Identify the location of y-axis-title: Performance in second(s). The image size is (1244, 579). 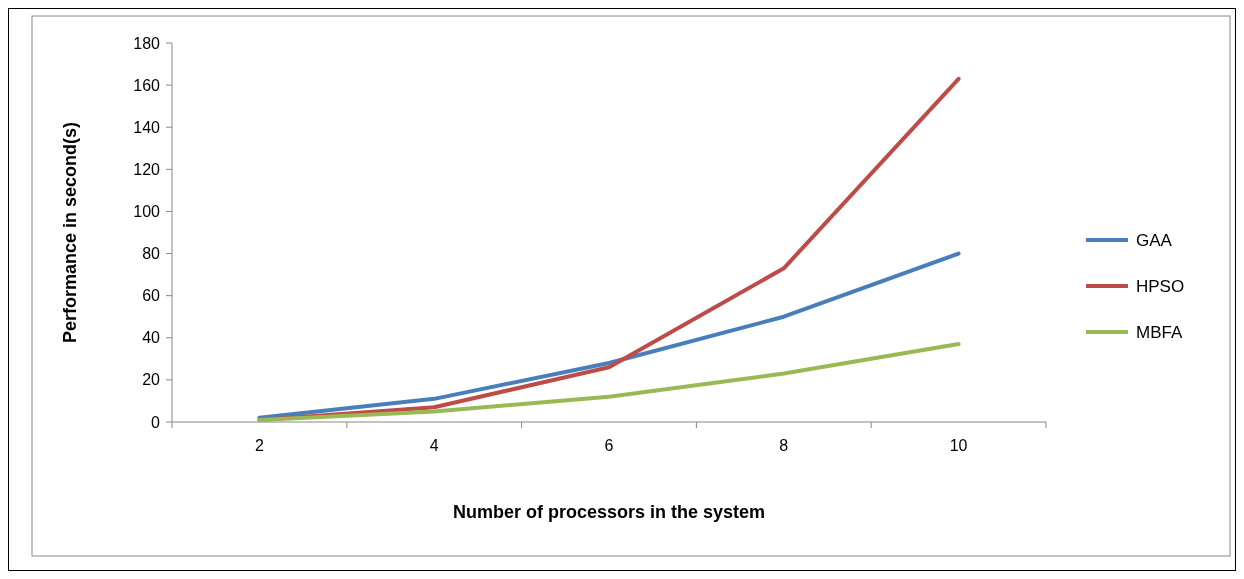
(70, 232).